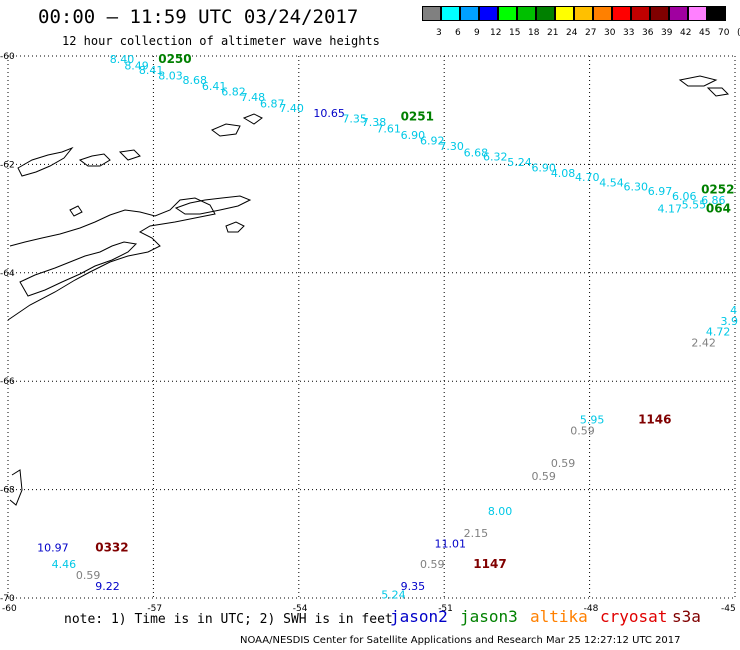 This screenshot has height=650, width=740. I want to click on colorbar-label: 36, so click(648, 33).